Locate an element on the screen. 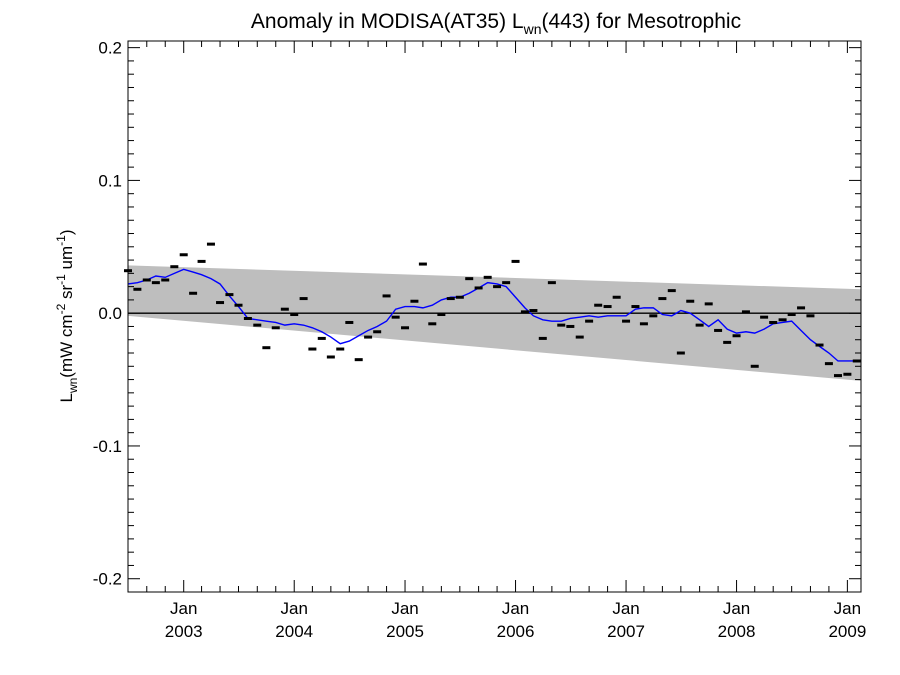 The height and width of the screenshot is (675, 900). y-axis-label-mid2: um is located at coordinates (66, 260).